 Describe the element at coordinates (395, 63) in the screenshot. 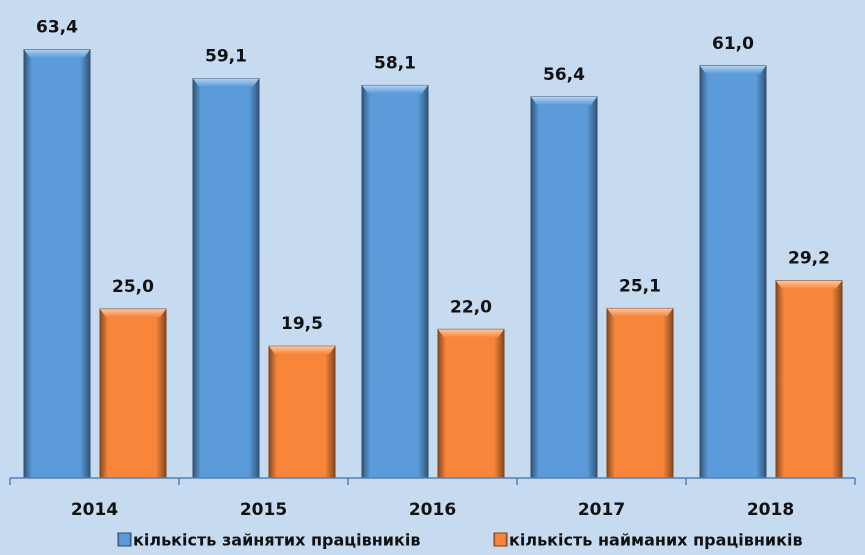

I see `value-label: 58,1` at that location.